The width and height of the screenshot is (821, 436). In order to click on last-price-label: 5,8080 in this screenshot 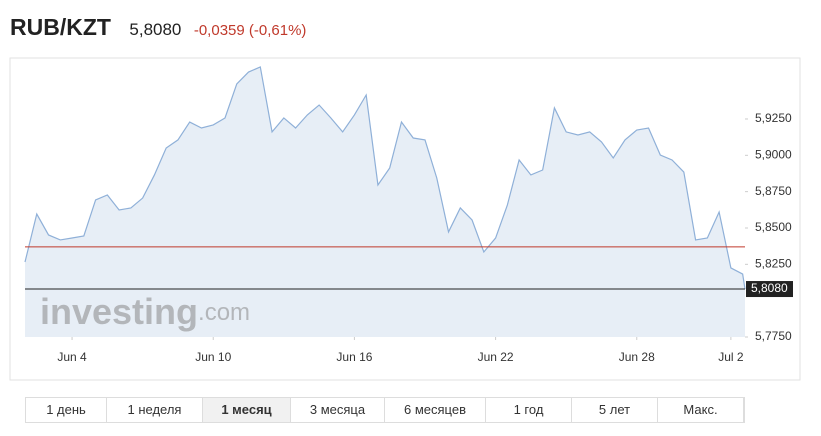, I will do `click(769, 288)`.